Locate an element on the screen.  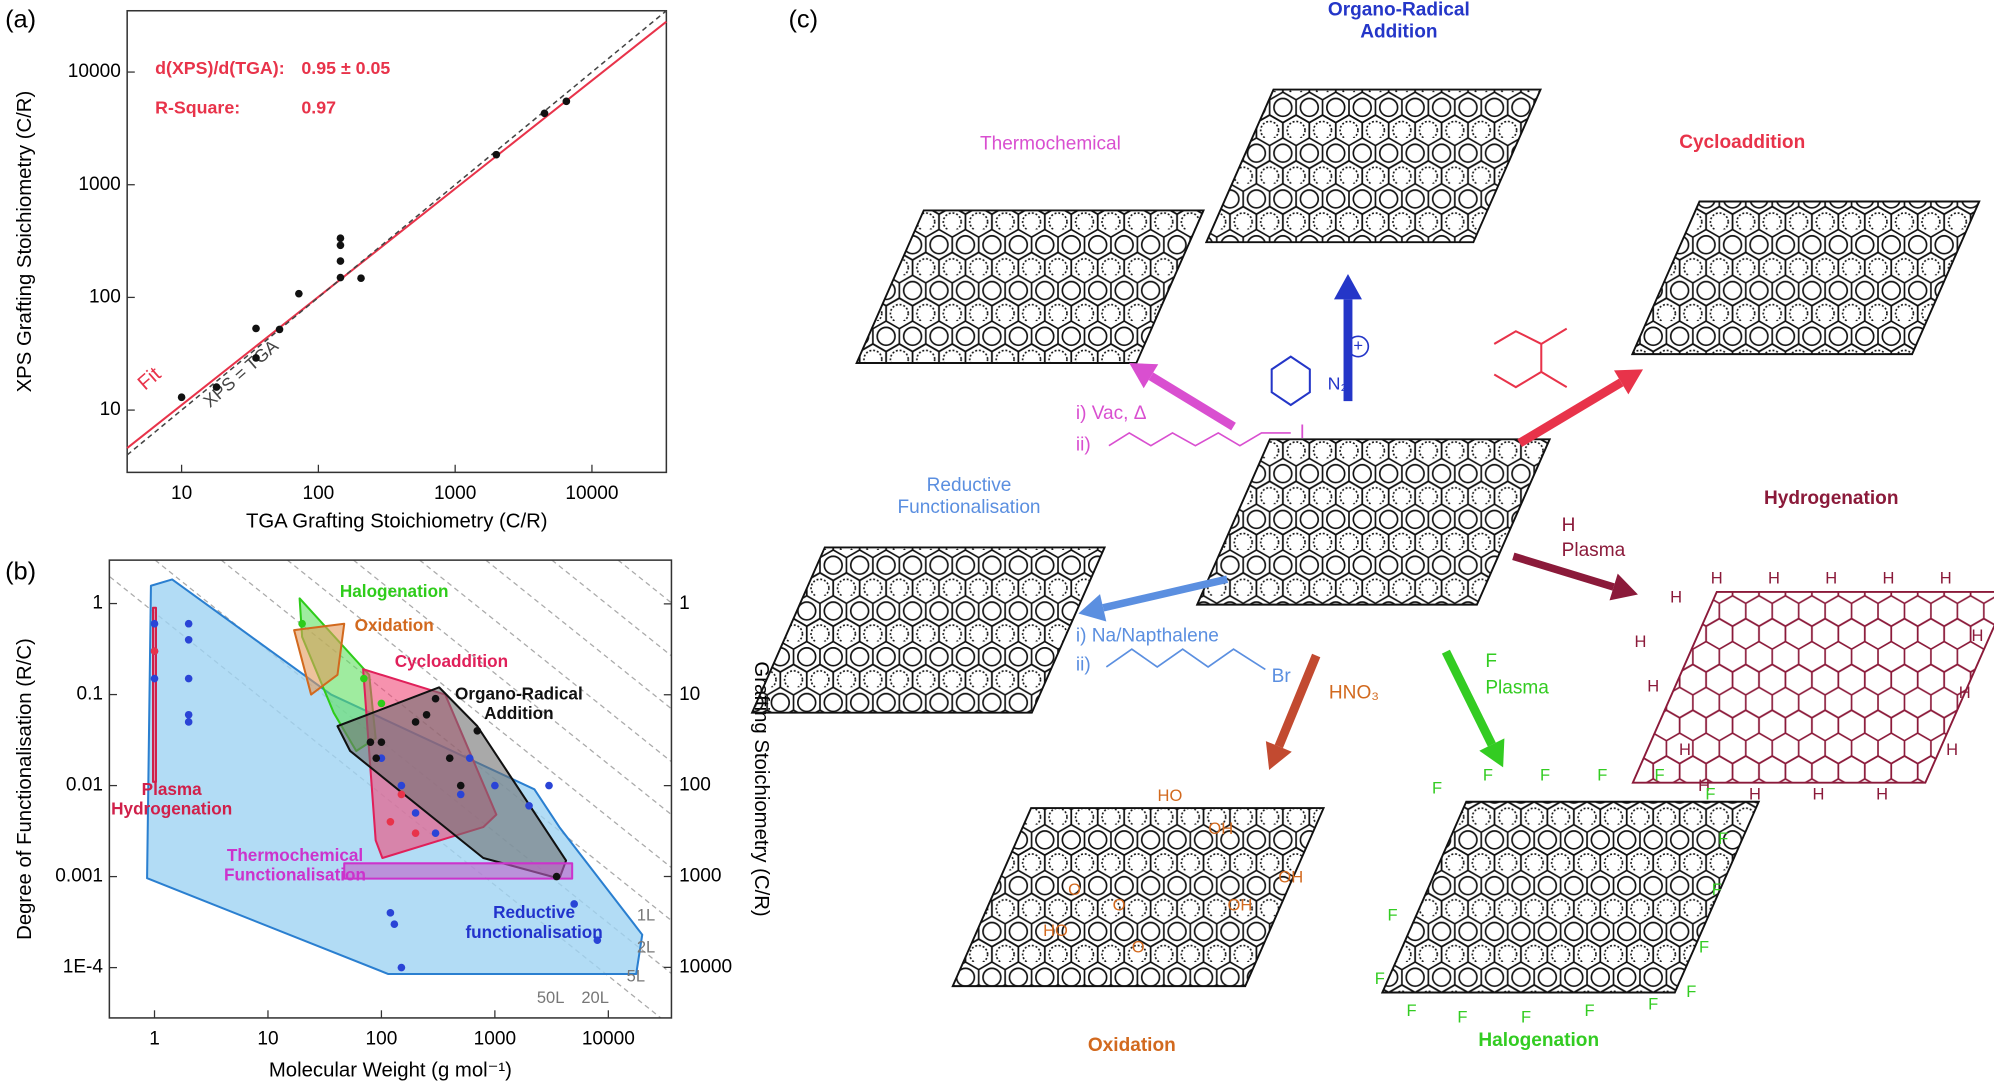
guide-label: 2L is located at coordinates (646, 946).